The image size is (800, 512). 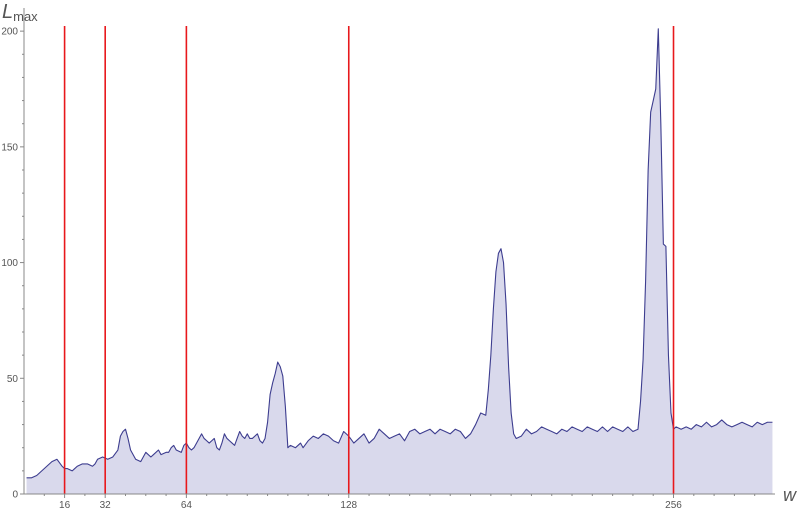 What do you see at coordinates (9, 263) in the screenshot?
I see `y-tick-label-100: 100` at bounding box center [9, 263].